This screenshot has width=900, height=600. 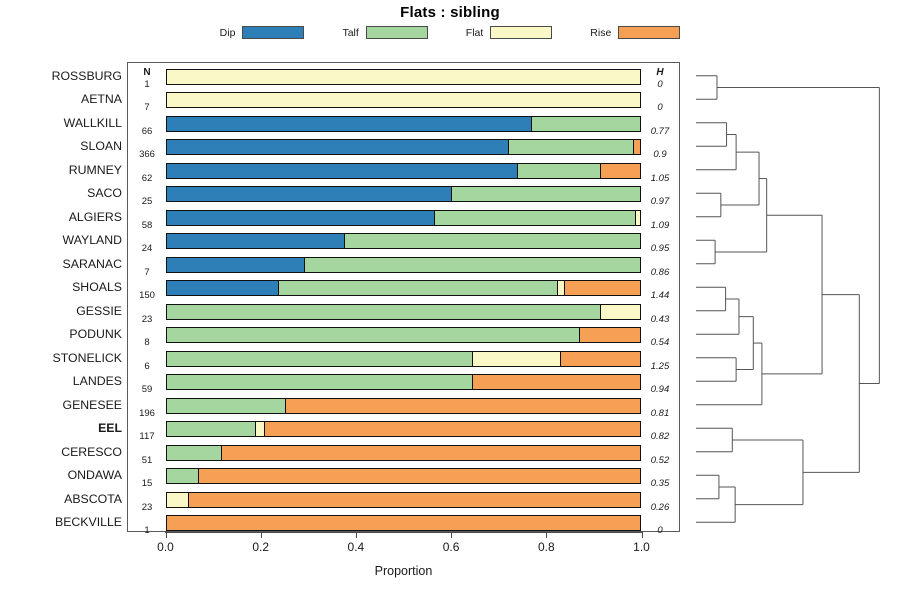 I want to click on h-value: 0.97, so click(x=660, y=202).